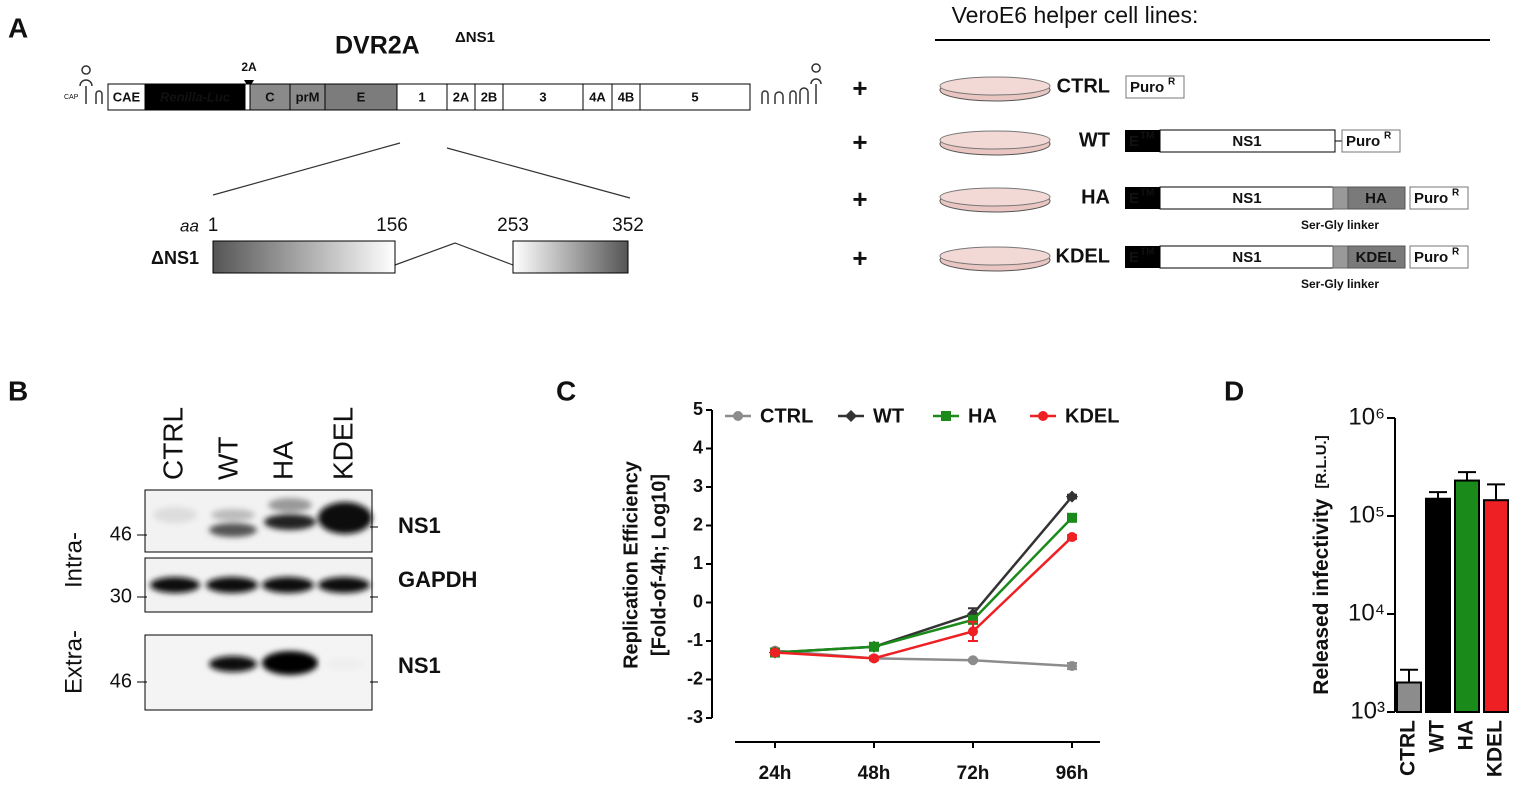  I want to click on lane-label: KDEL, so click(342, 443).